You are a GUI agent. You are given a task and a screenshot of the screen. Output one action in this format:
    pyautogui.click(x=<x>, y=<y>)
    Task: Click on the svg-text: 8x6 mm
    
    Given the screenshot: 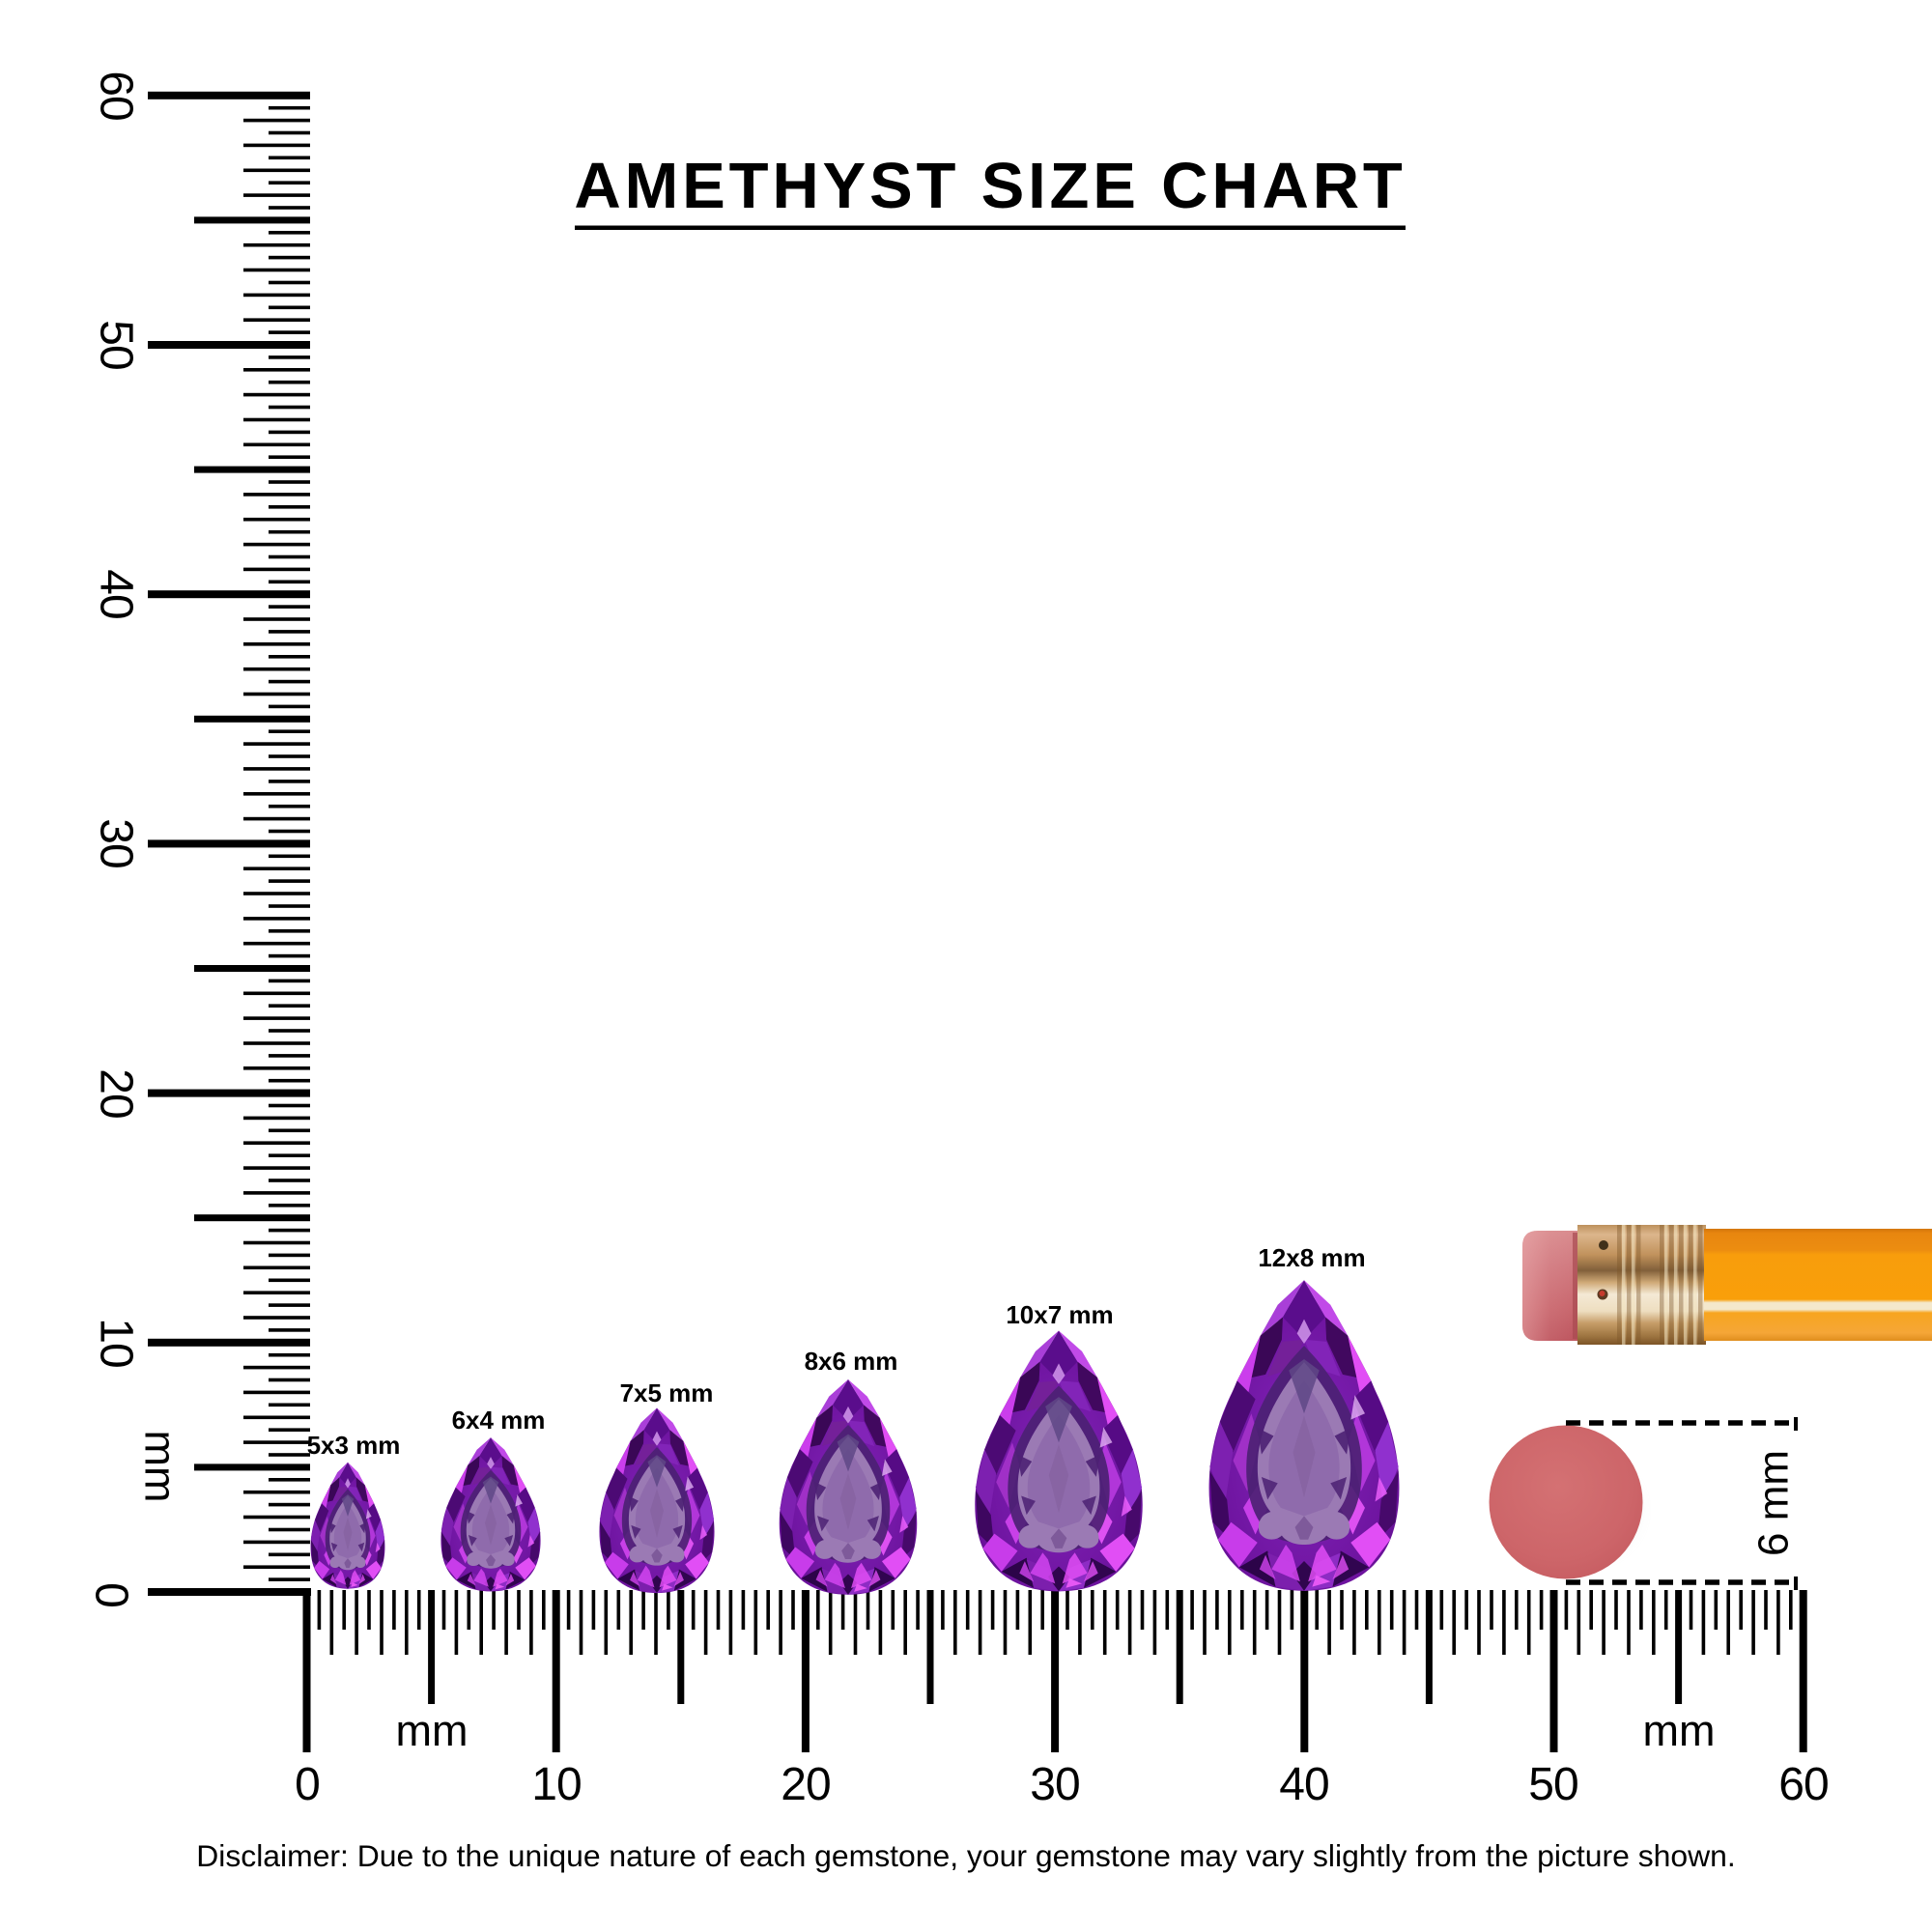 What is the action you would take?
    pyautogui.click(x=851, y=1361)
    